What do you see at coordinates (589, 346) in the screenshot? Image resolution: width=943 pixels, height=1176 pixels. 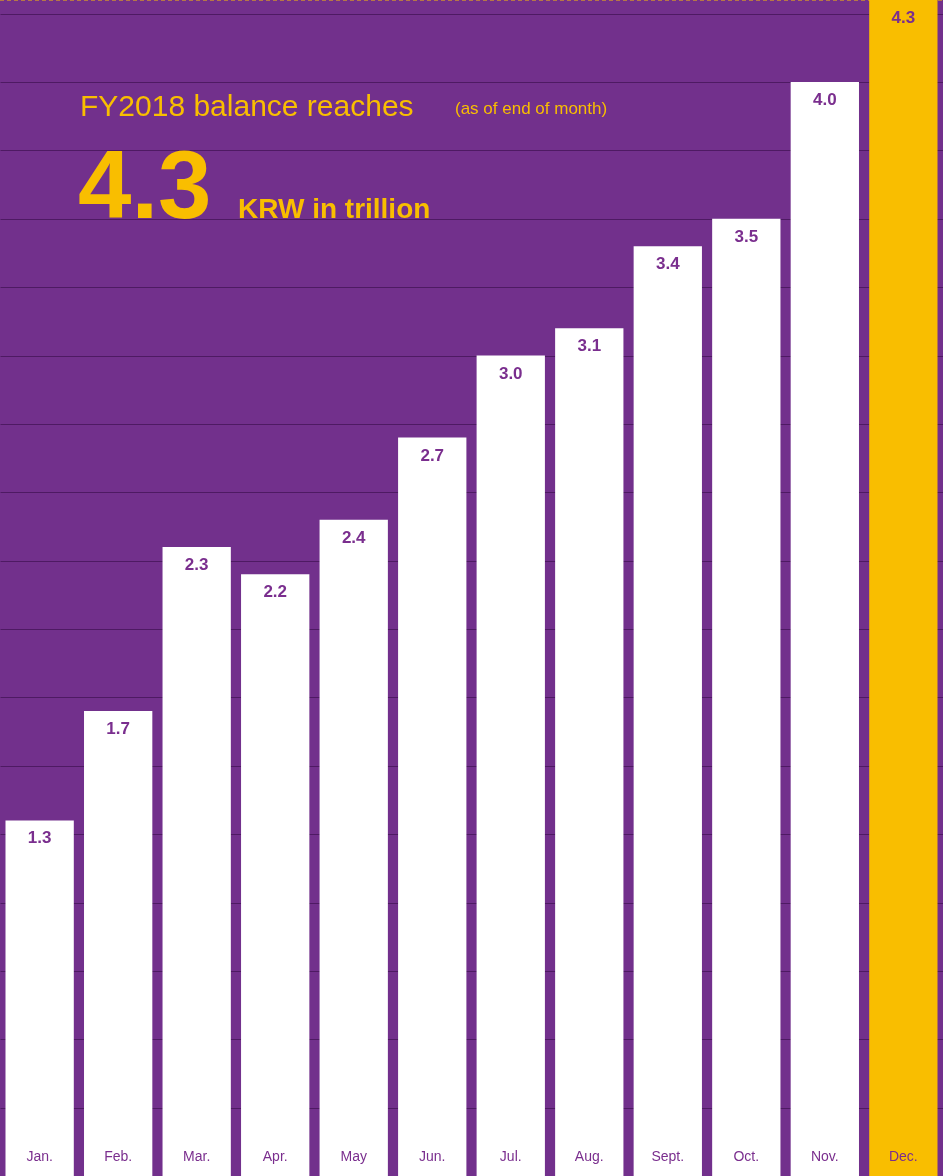 I see `data-label: 3.1` at bounding box center [589, 346].